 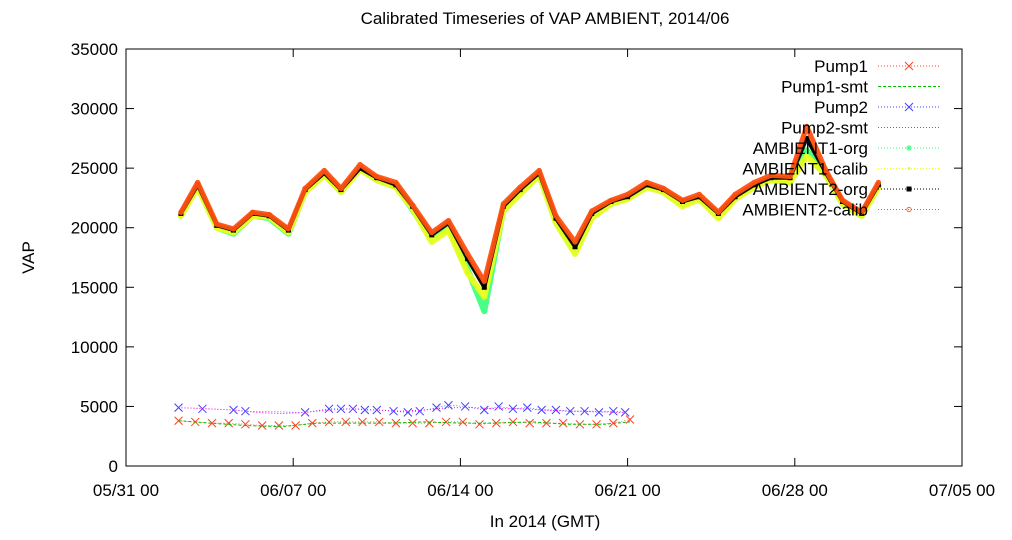 What do you see at coordinates (94, 347) in the screenshot?
I see `y-tick-label: 10000` at bounding box center [94, 347].